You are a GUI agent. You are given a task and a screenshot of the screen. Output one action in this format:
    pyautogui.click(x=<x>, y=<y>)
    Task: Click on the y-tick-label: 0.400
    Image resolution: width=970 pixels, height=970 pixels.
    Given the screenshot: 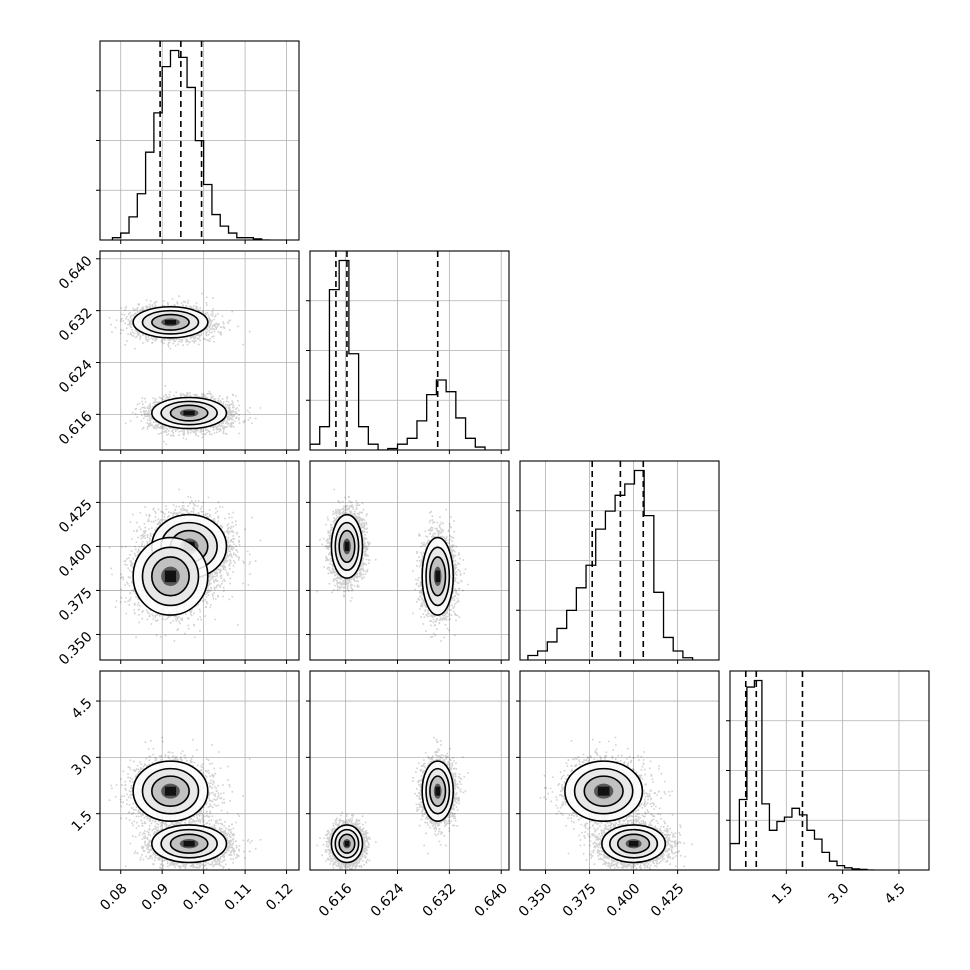 What is the action you would take?
    pyautogui.click(x=76, y=561)
    